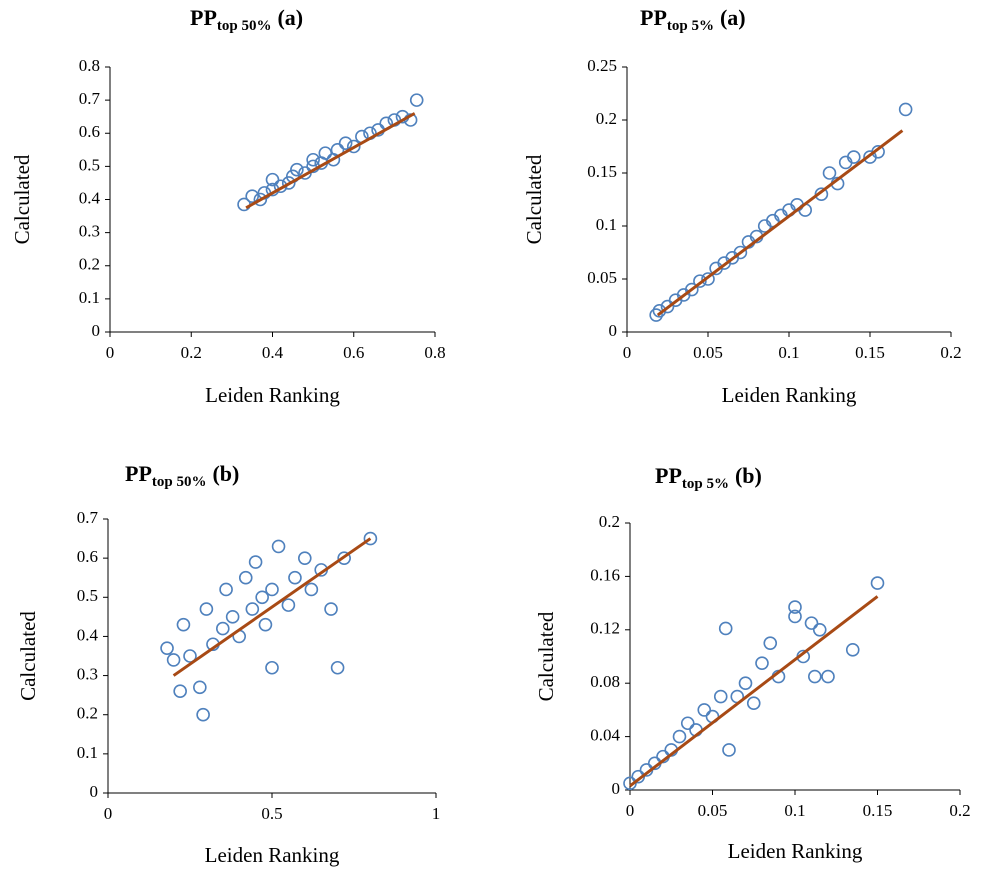  I want to click on title-subscript: top 5%, so click(705, 484).